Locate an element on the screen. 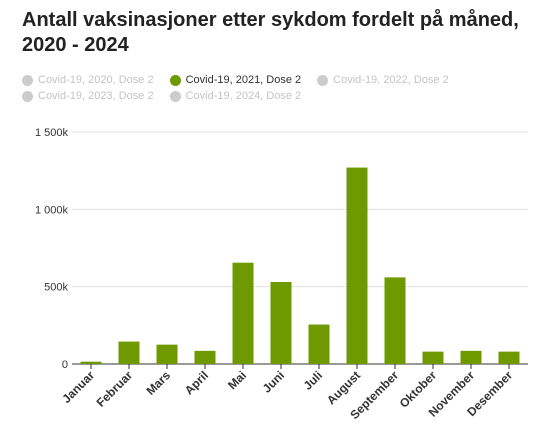 Image resolution: width=551 pixels, height=431 pixels. x-tick-label: Juli is located at coordinates (313, 380).